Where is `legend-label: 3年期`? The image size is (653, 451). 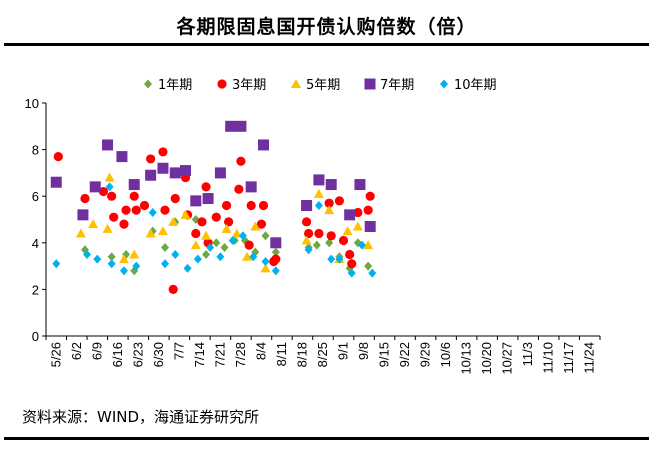 legend-label: 3年期 is located at coordinates (249, 85).